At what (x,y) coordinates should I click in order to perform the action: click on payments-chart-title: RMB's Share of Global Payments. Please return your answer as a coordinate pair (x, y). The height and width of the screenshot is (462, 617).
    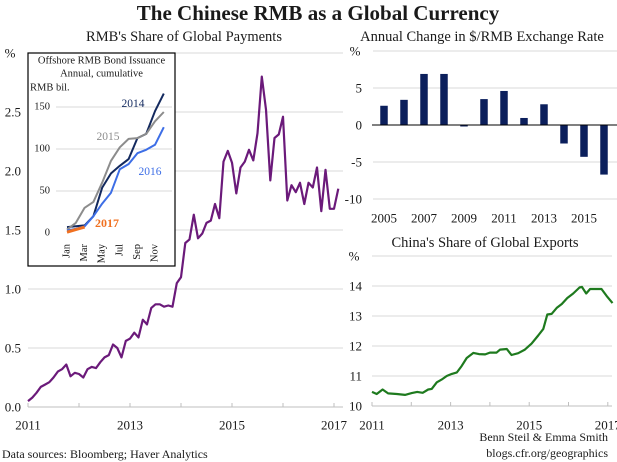
    Looking at the image, I should click on (184, 37).